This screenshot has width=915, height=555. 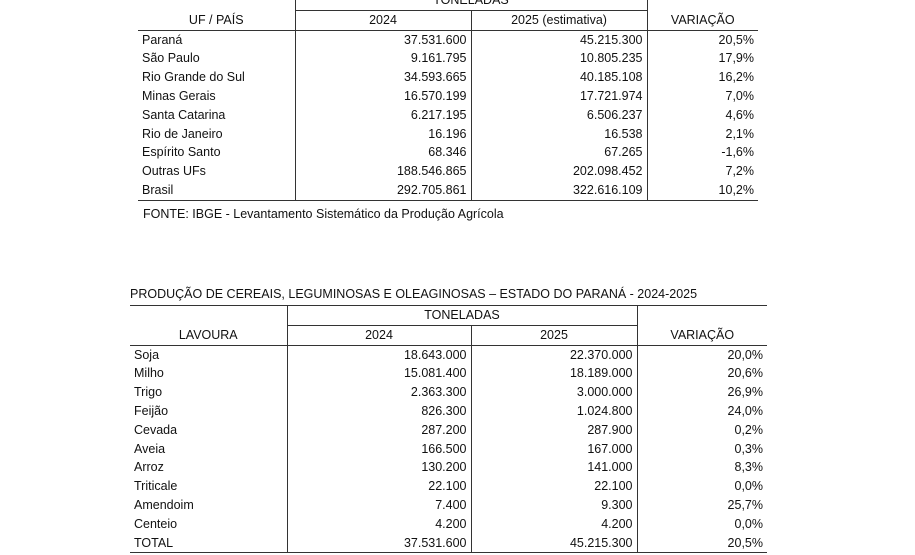 What do you see at coordinates (749, 429) in the screenshot?
I see `variation: 0,2%` at bounding box center [749, 429].